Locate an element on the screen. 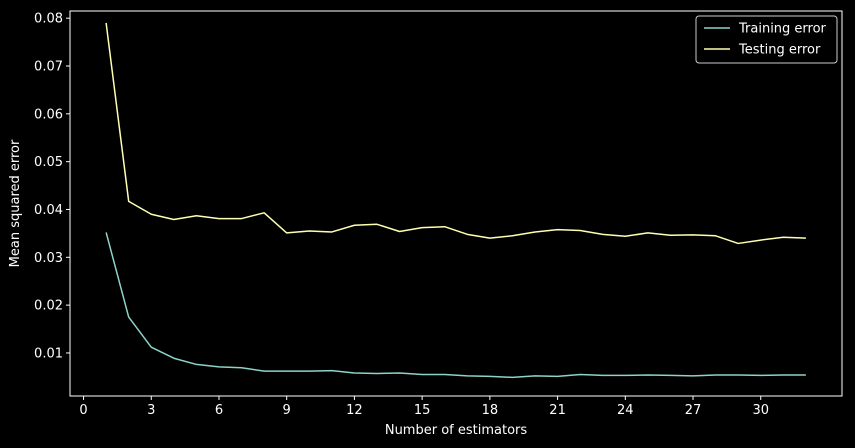 This screenshot has width=855, height=448. y-tick-label: 0.02 is located at coordinates (48, 306).